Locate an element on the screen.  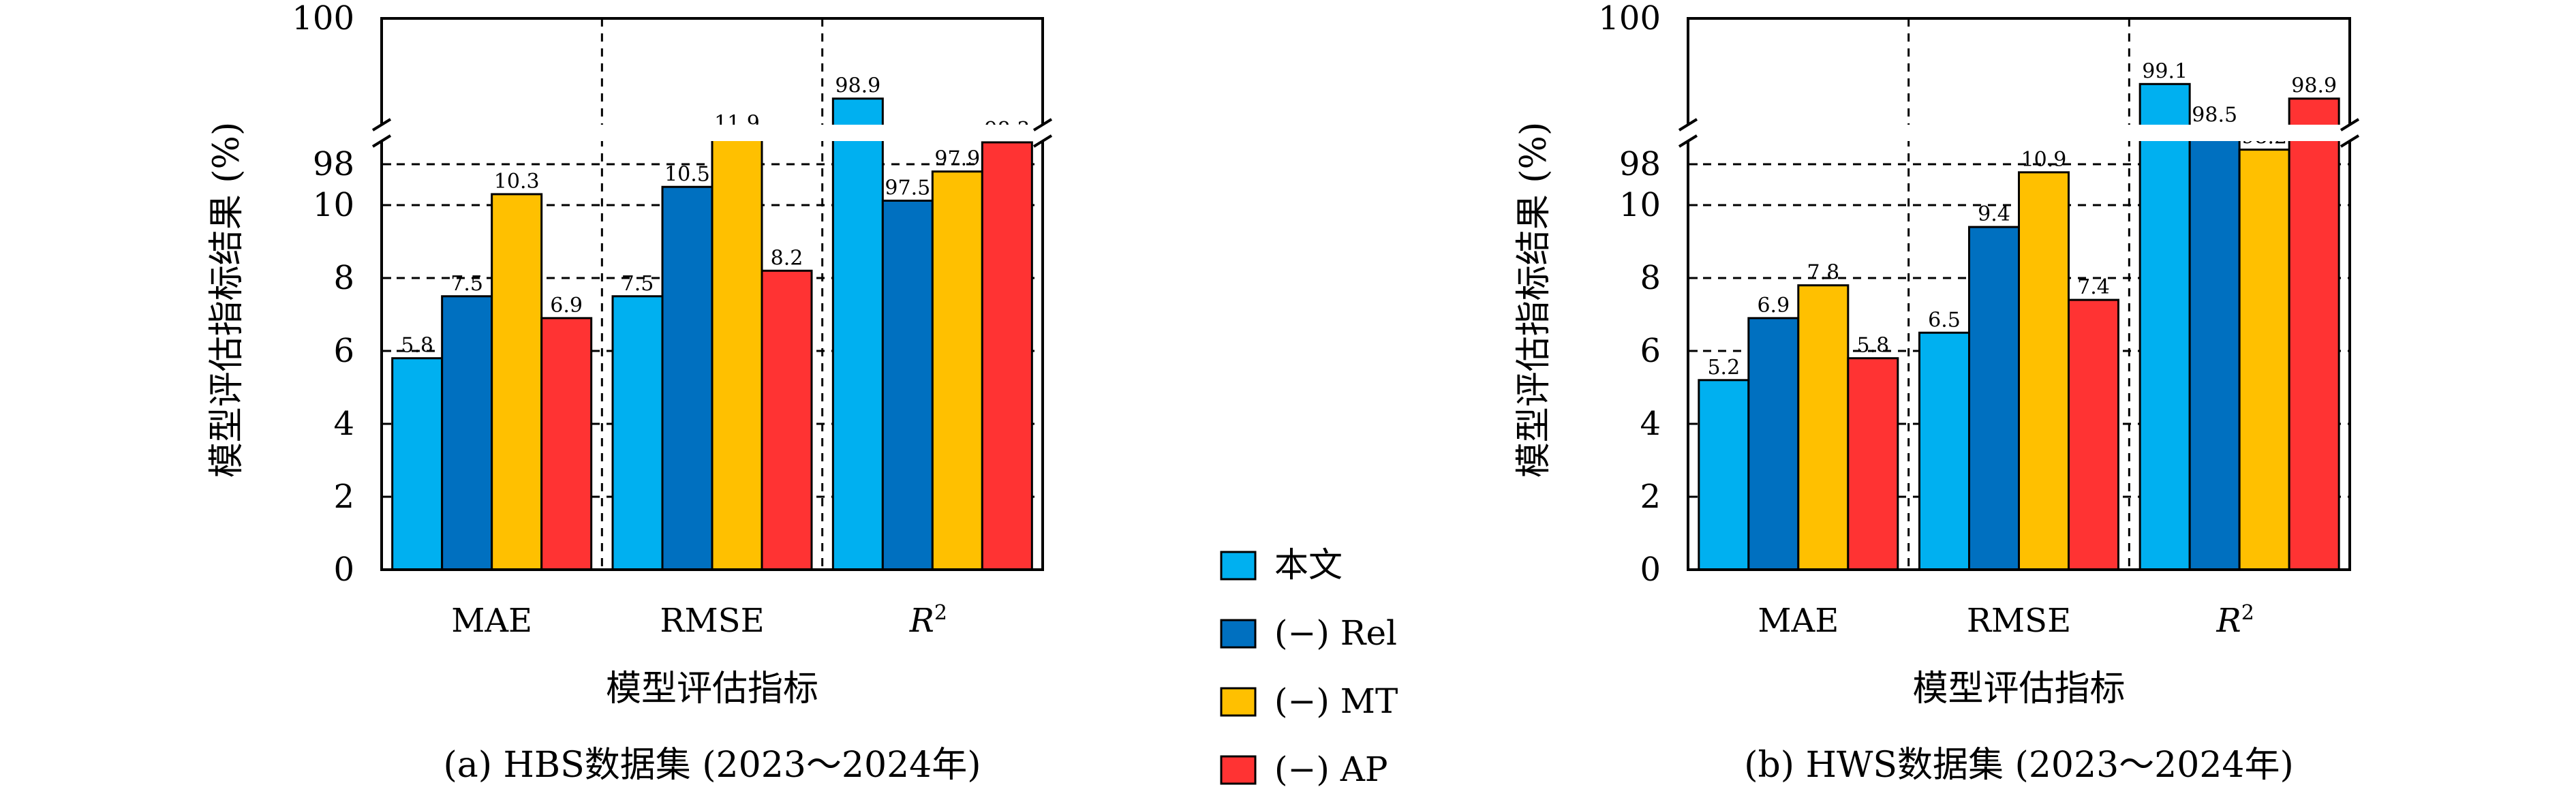
data-label: 7.8 is located at coordinates (1823, 273).